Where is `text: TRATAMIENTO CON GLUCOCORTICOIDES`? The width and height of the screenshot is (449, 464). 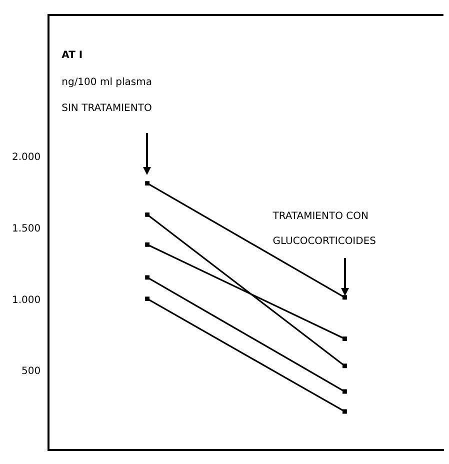 text: TRATAMIENTO CON GLUCOCORTICOIDES is located at coordinates (324, 229).